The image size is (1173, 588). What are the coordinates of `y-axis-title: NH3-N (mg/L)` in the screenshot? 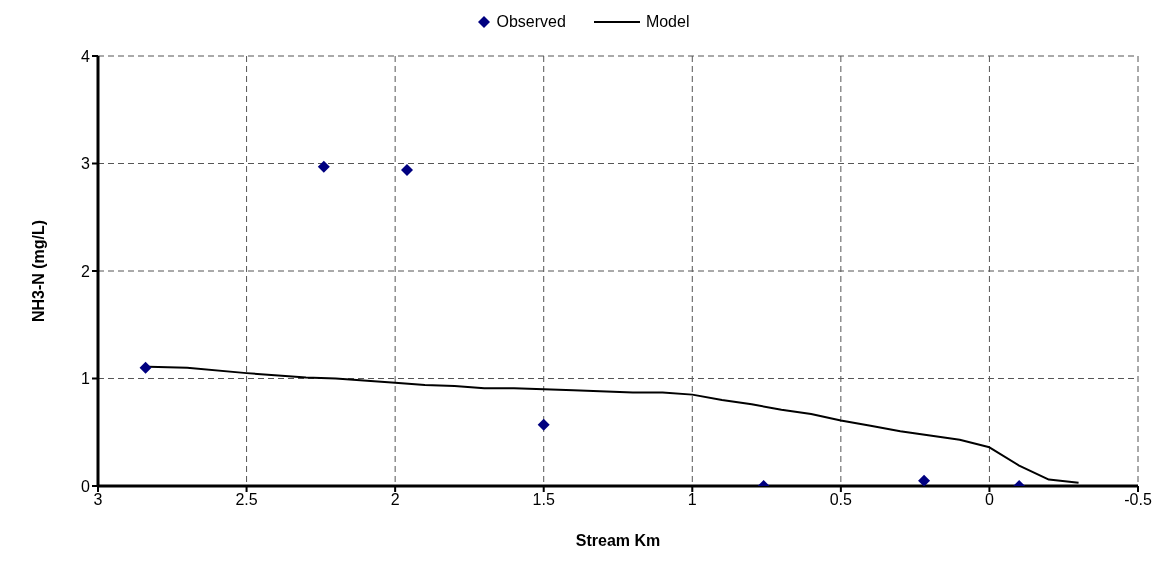 It's located at (38, 271).